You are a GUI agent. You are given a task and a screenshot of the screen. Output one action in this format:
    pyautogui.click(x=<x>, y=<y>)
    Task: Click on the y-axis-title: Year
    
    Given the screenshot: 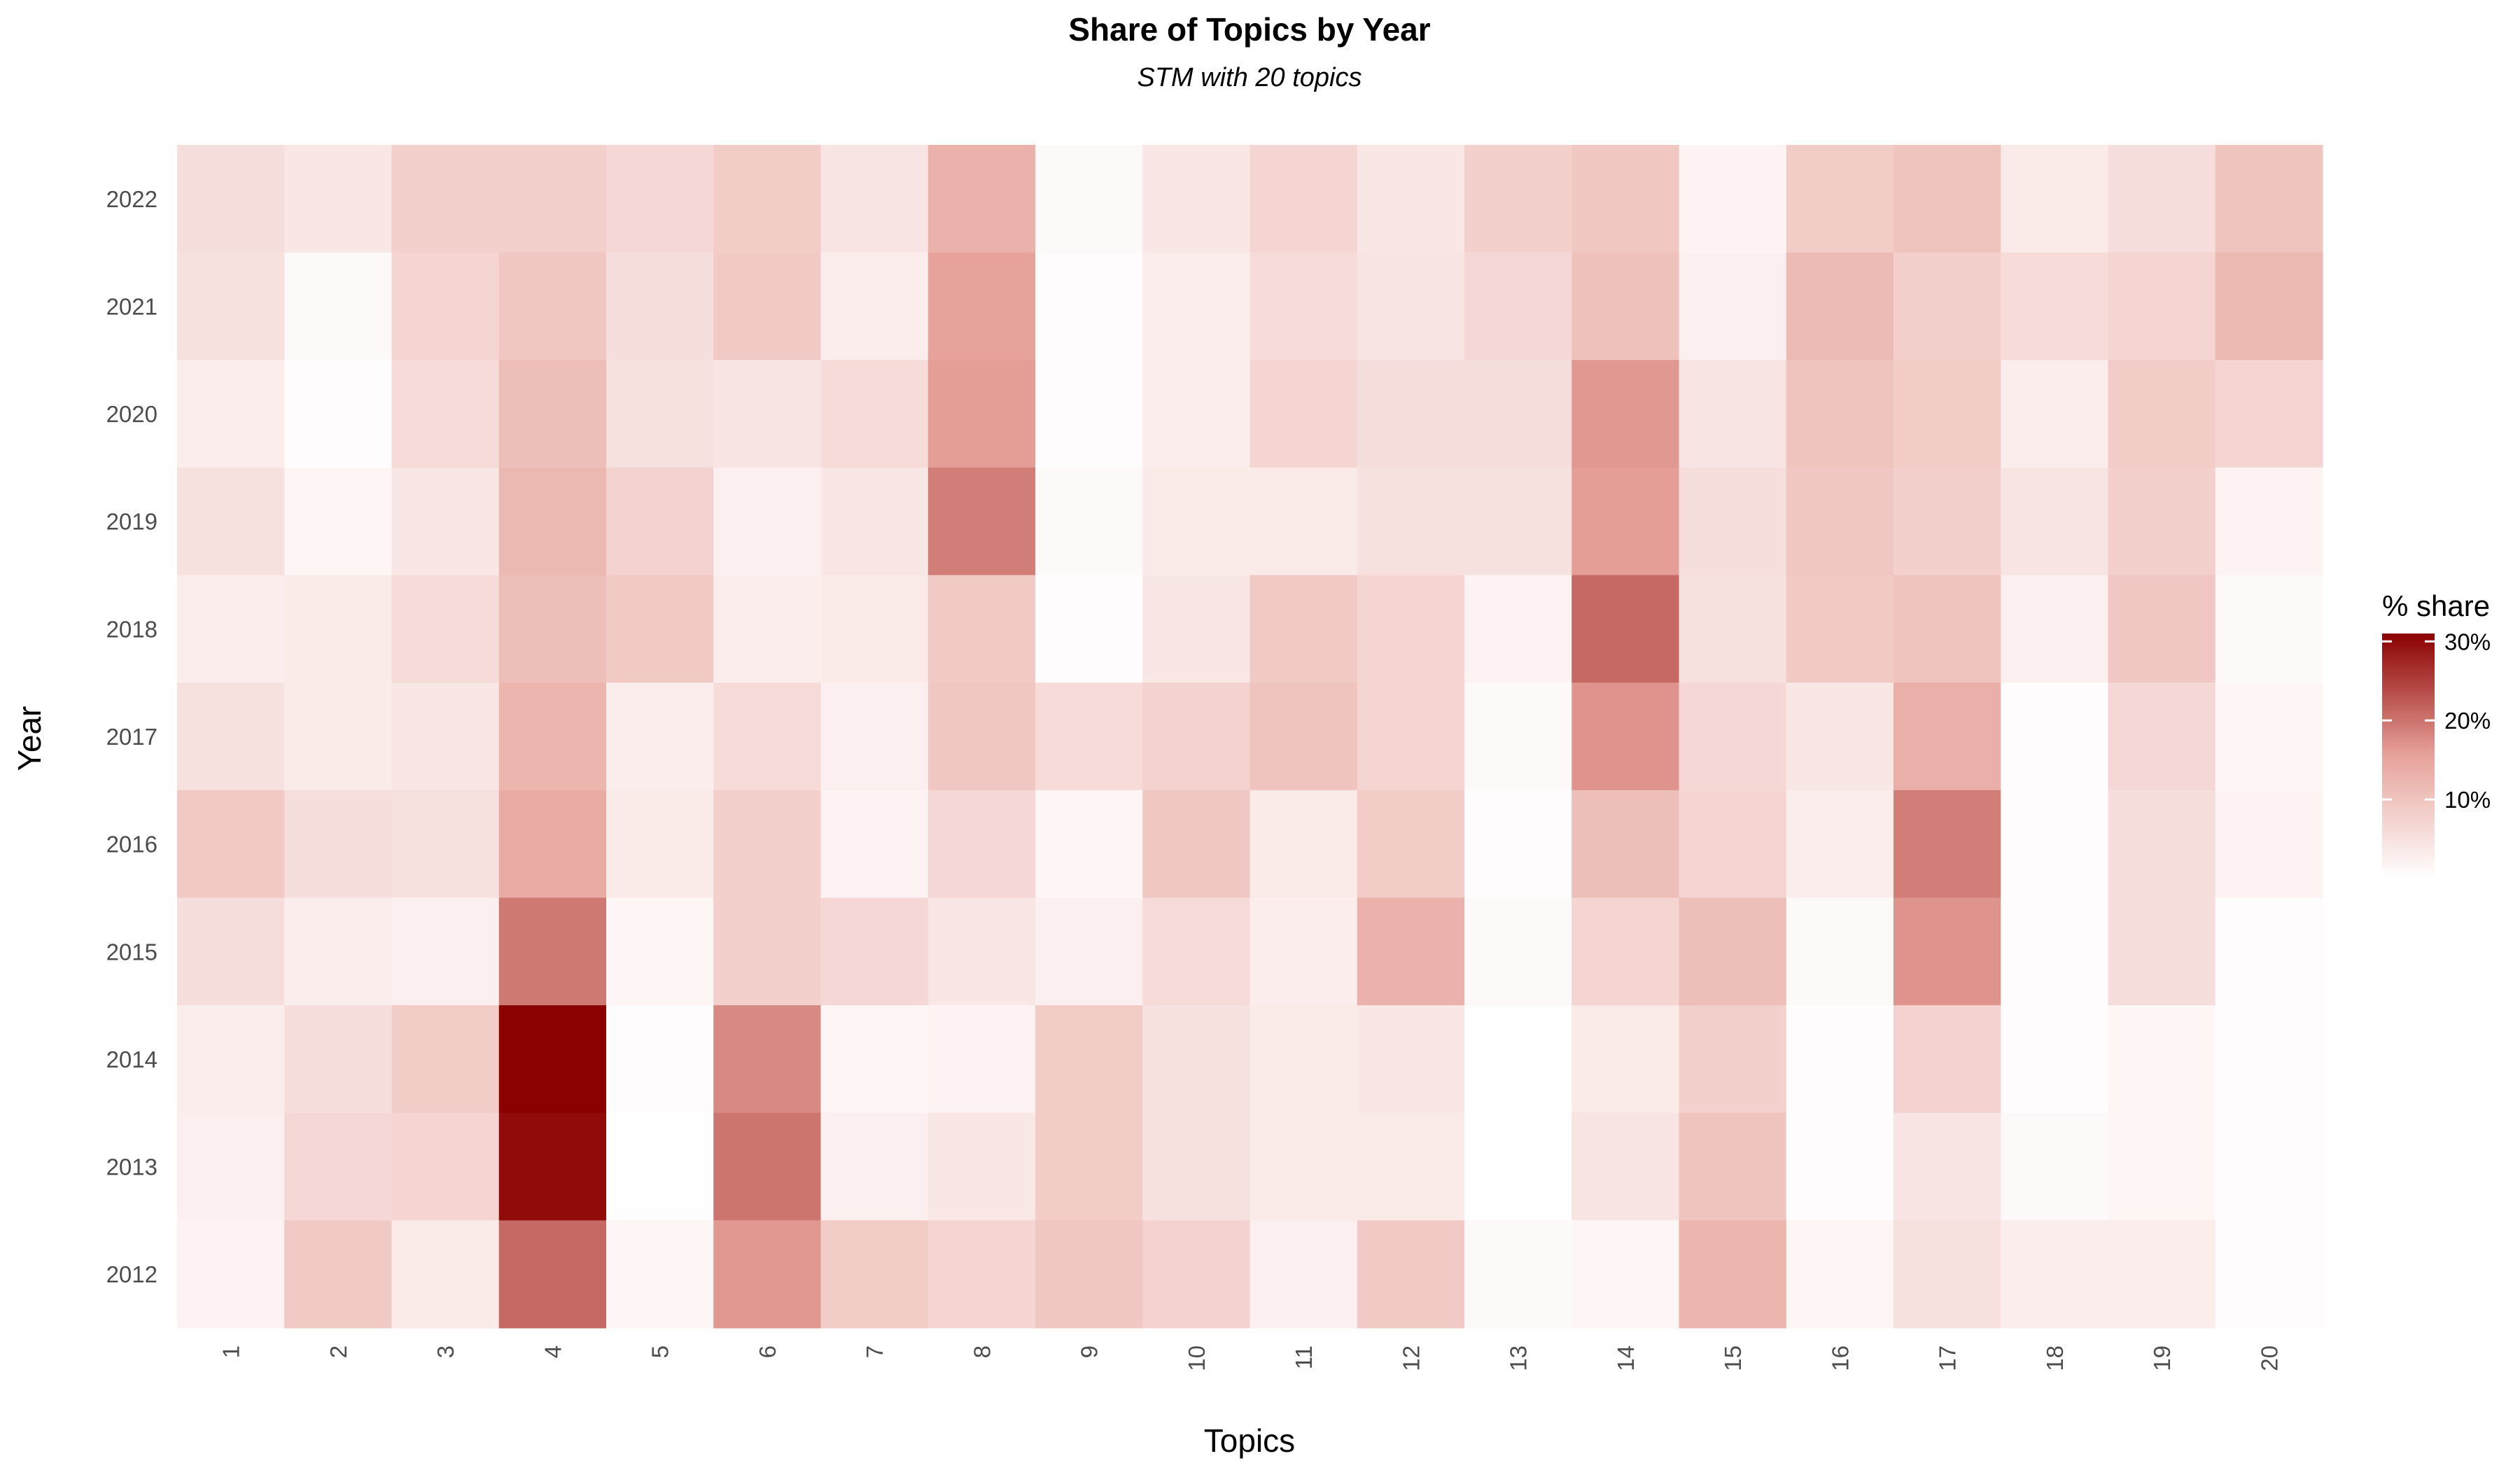 What is the action you would take?
    pyautogui.click(x=29, y=738)
    